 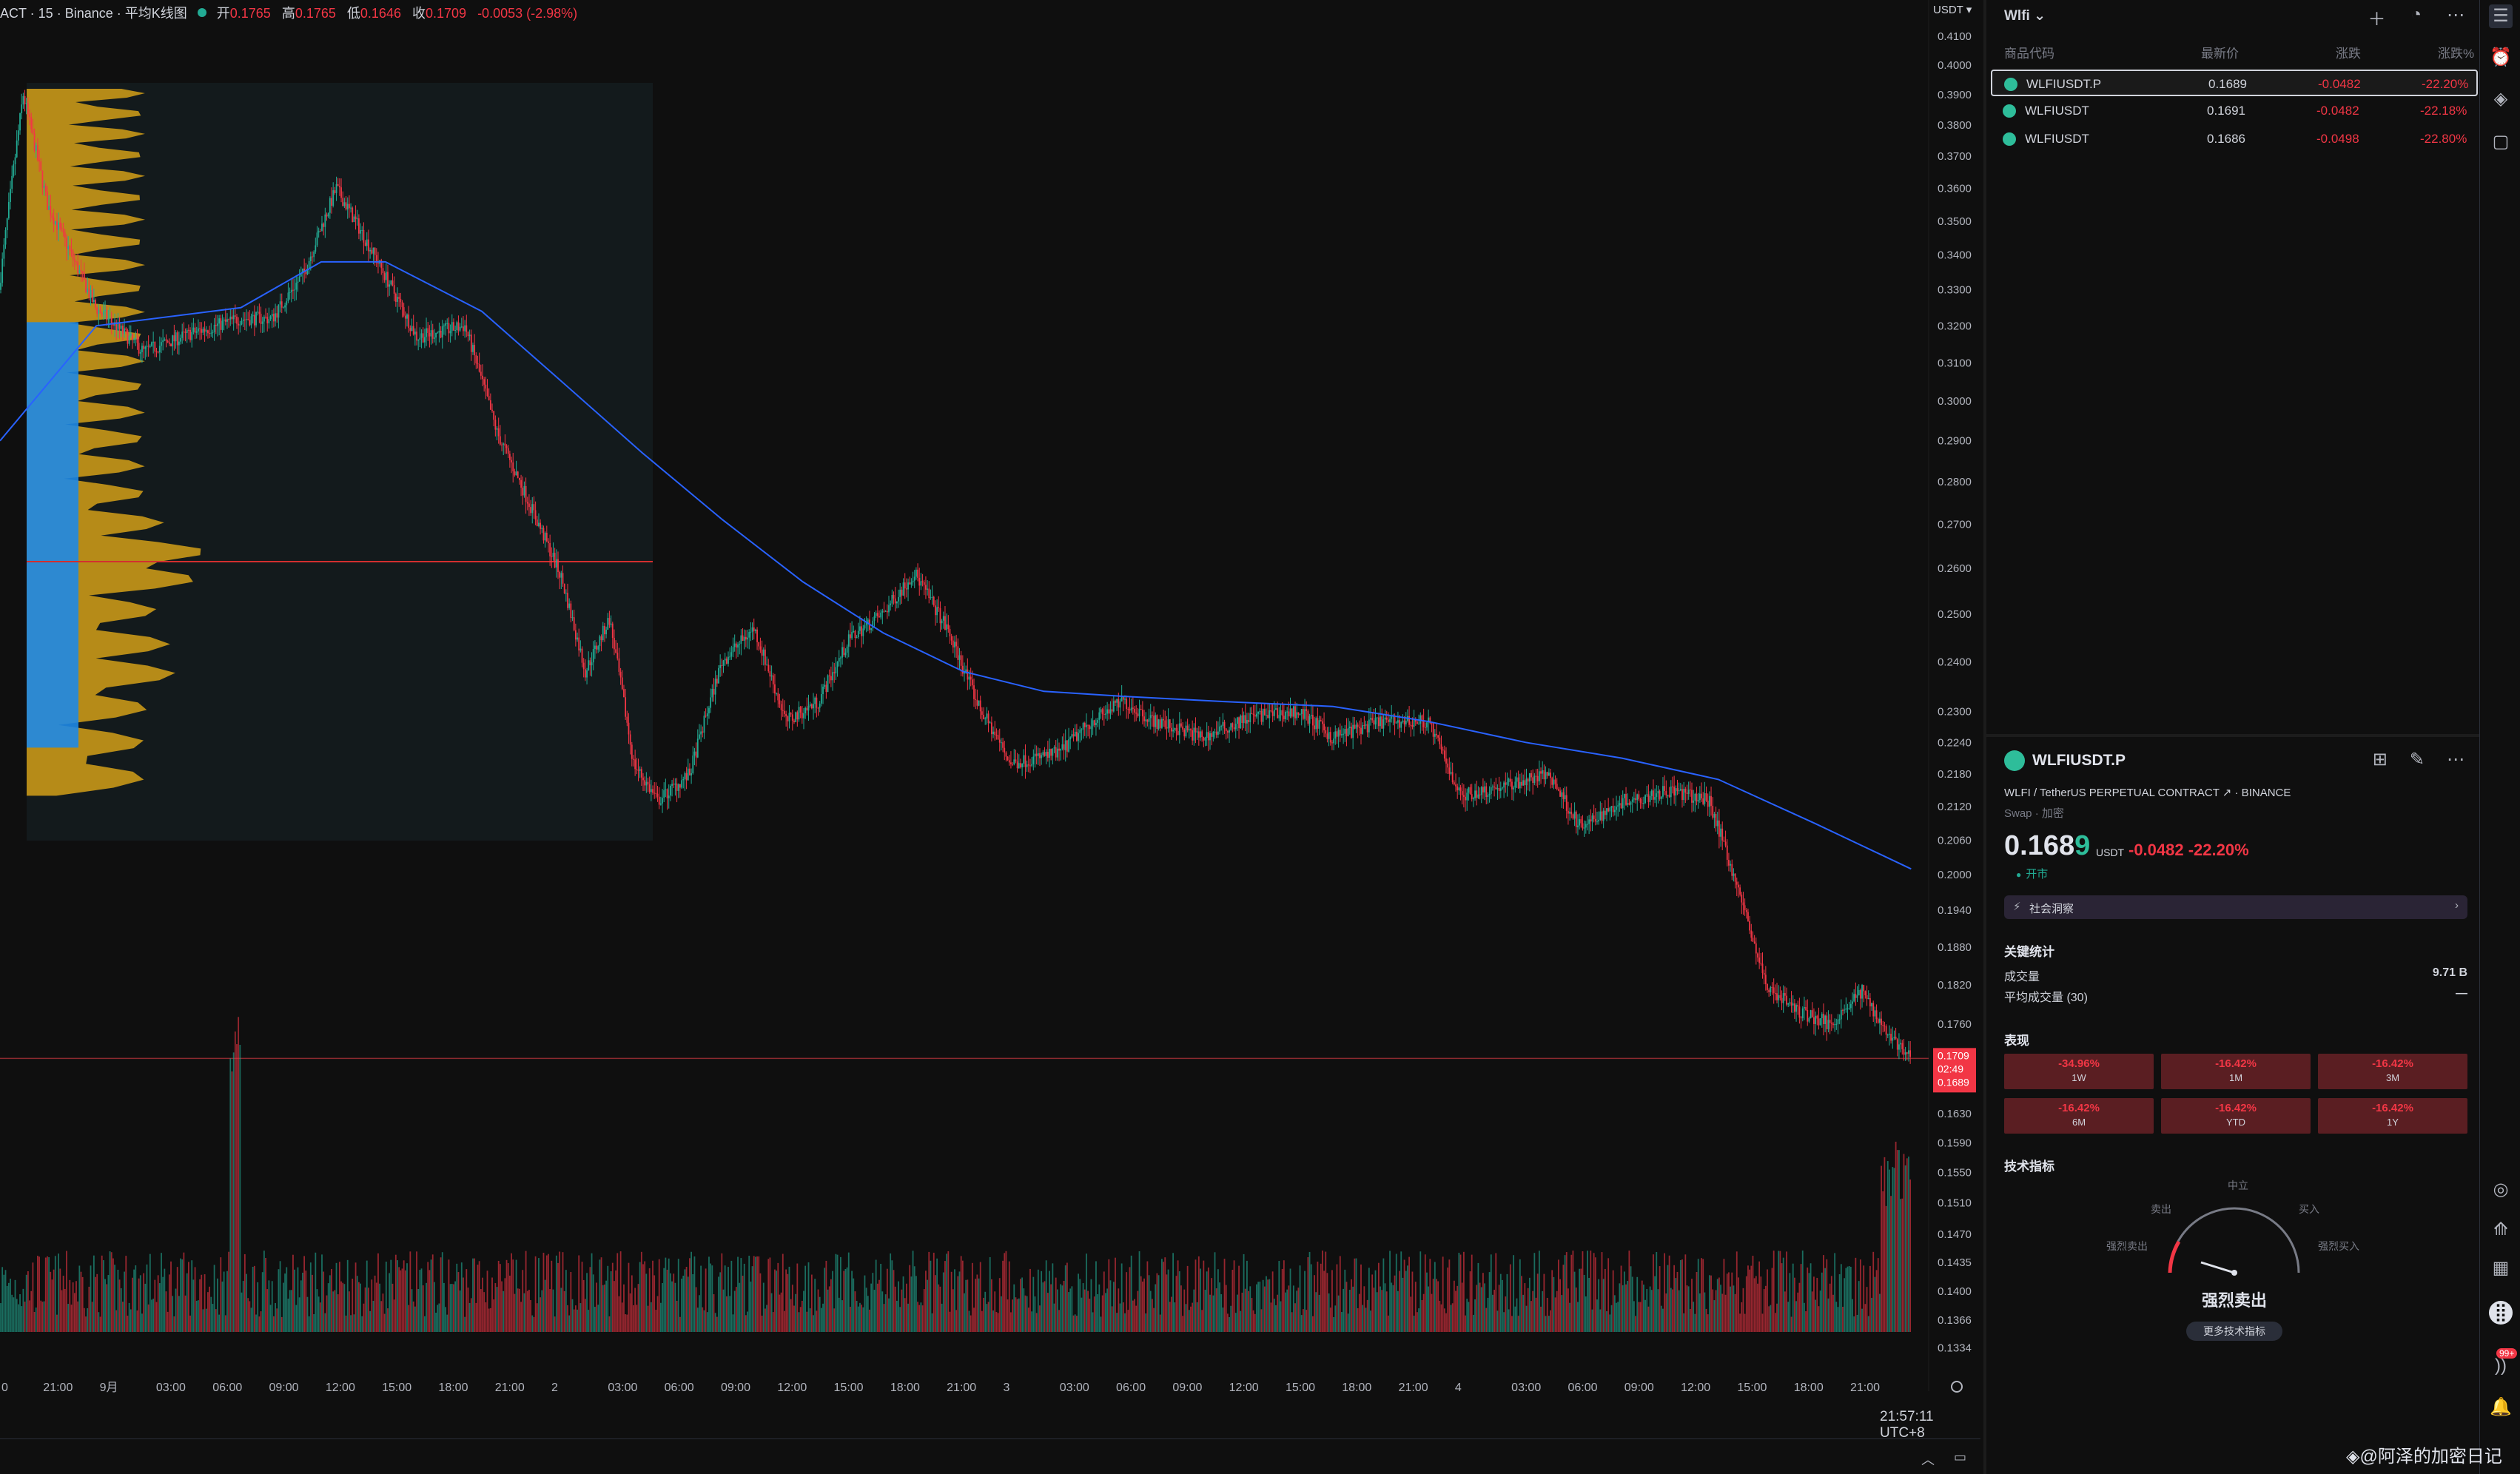 I want to click on alarm-icon: ⏰, so click(x=2501, y=57).